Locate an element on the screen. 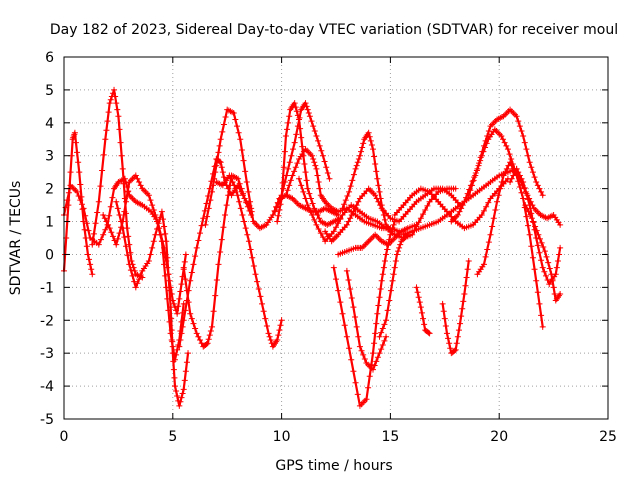 This screenshot has width=640, height=480. y-tick-label: 0 is located at coordinates (49, 255).